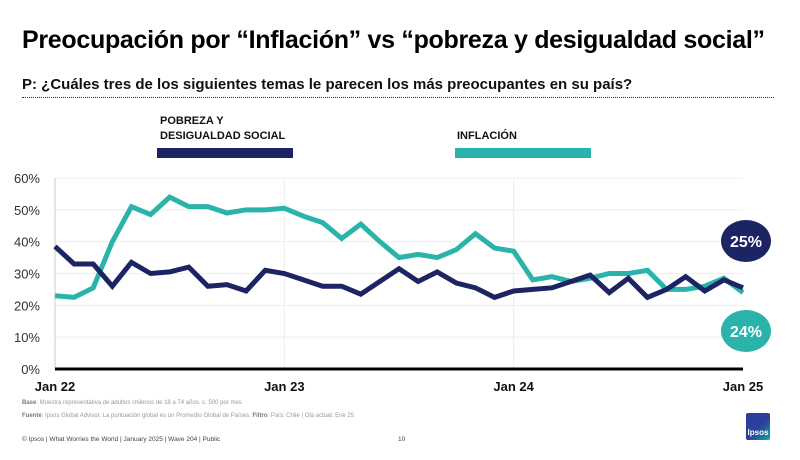  What do you see at coordinates (27, 210) in the screenshot?
I see `y-tick-label: 50%` at bounding box center [27, 210].